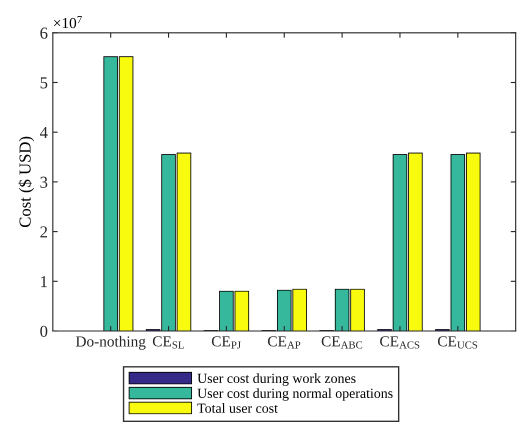 Image resolution: width=523 pixels, height=426 pixels. I want to click on y-tick-label: 1, so click(44, 282).